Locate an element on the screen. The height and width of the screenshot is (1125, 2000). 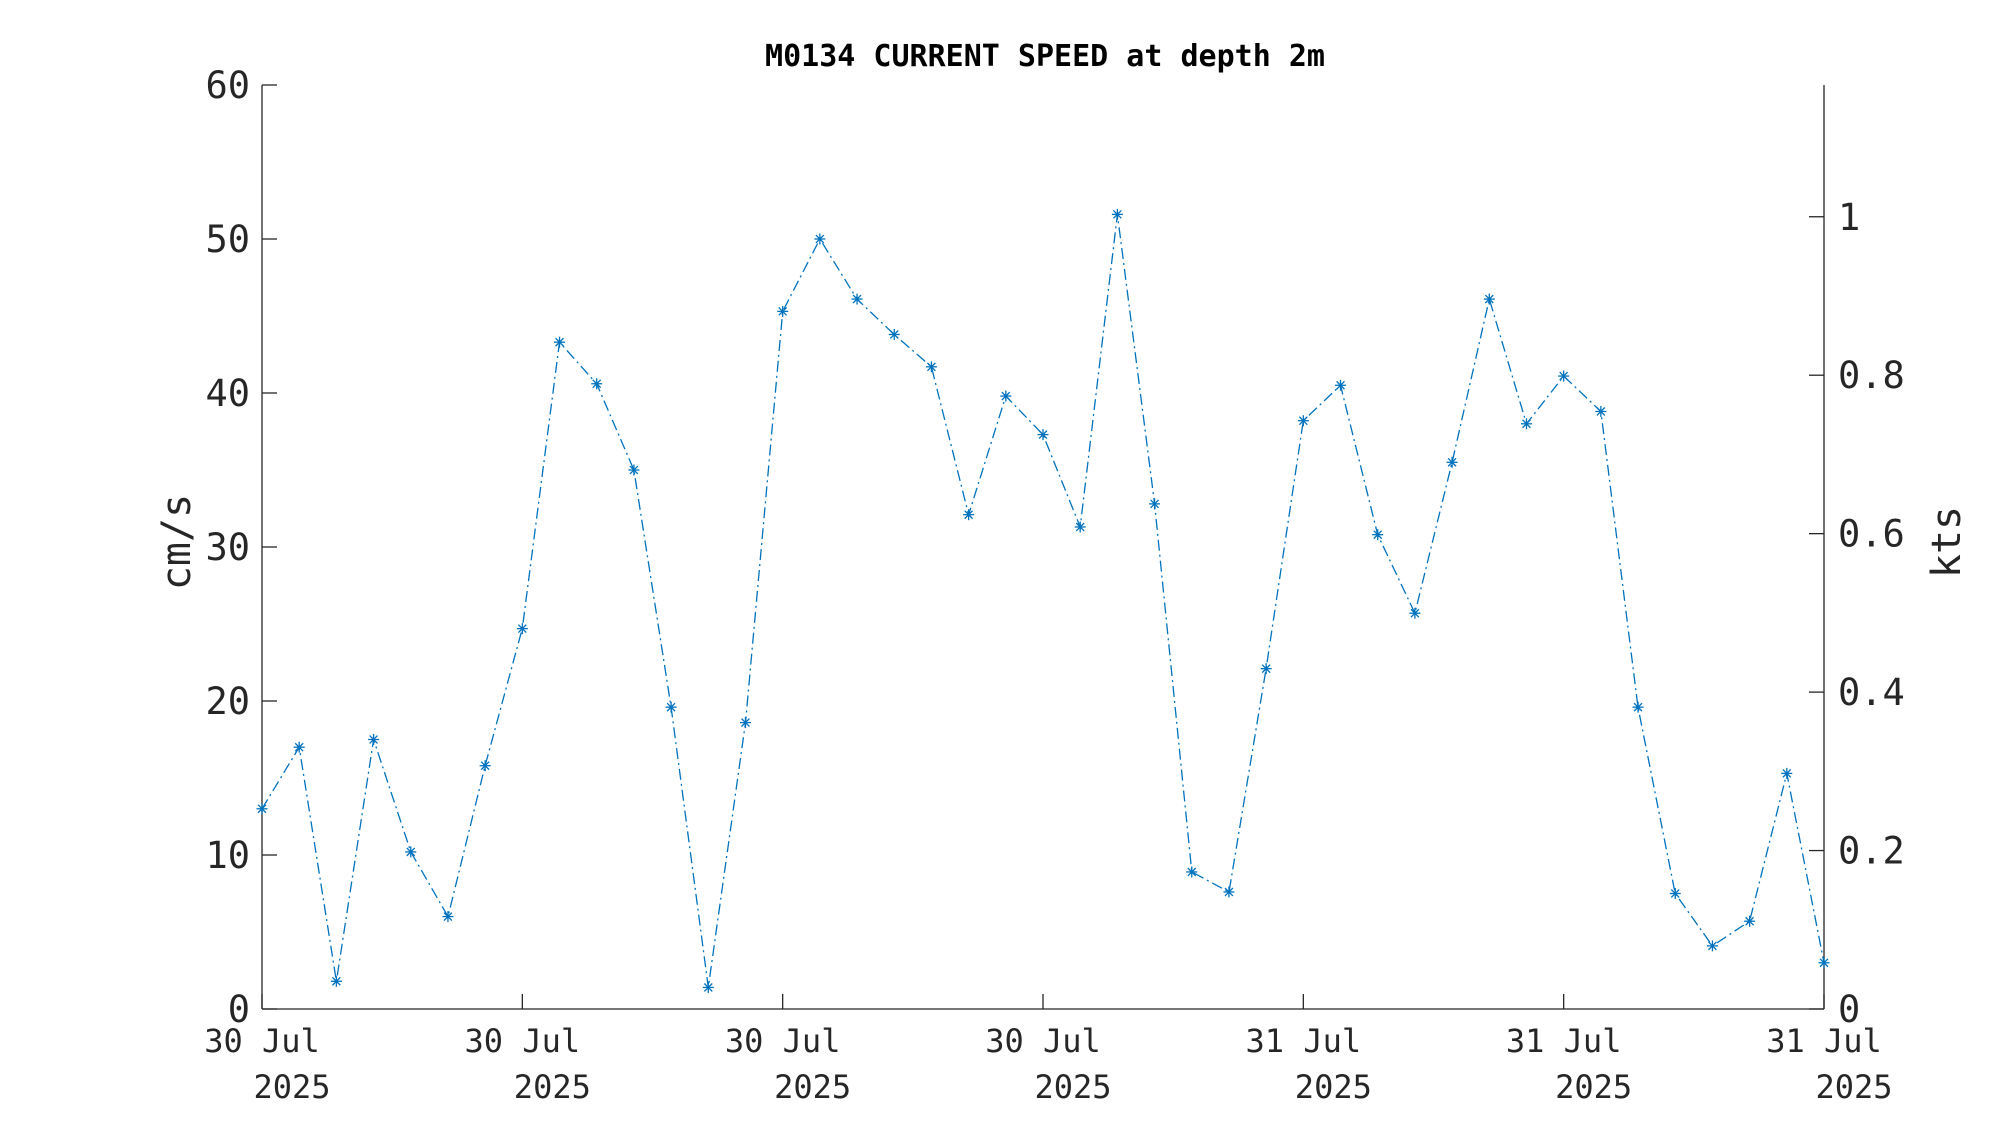
left-y-axis: 0 10 20 30 40 50 60 is located at coordinates (241, 547).